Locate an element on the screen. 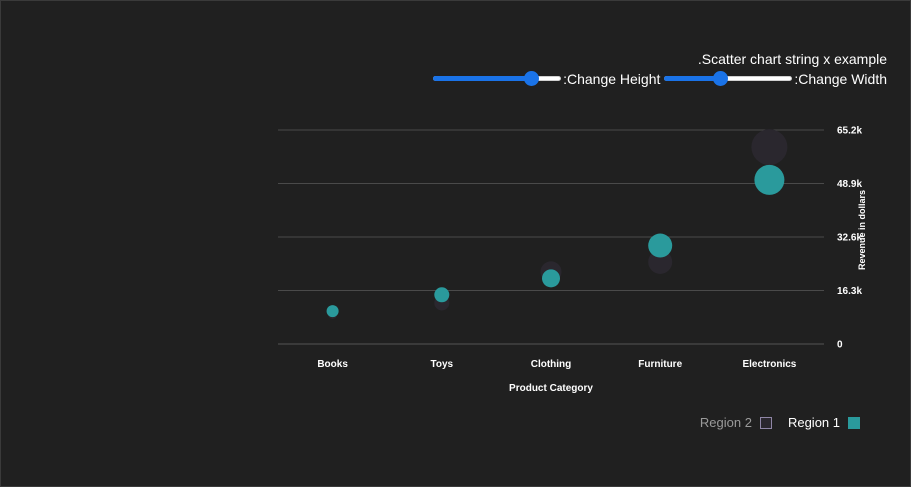 This screenshot has height=487, width=911. legend-item-region-2: Region 2 is located at coordinates (736, 422).